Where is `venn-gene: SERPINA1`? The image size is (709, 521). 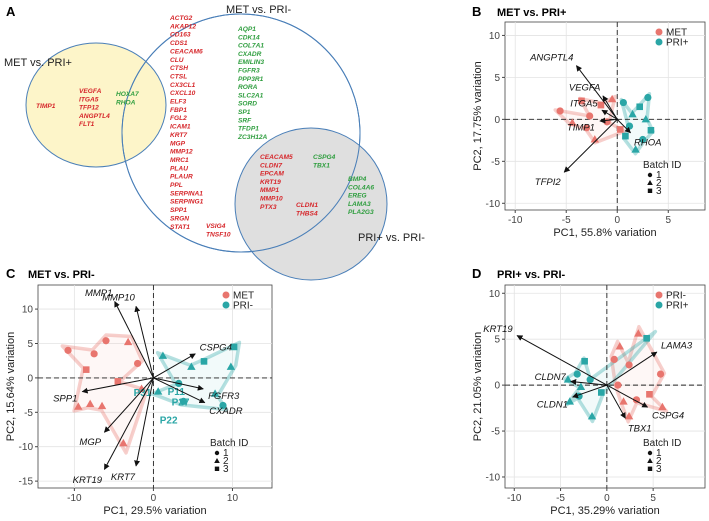 venn-gene: SERPINA1 is located at coordinates (186, 193).